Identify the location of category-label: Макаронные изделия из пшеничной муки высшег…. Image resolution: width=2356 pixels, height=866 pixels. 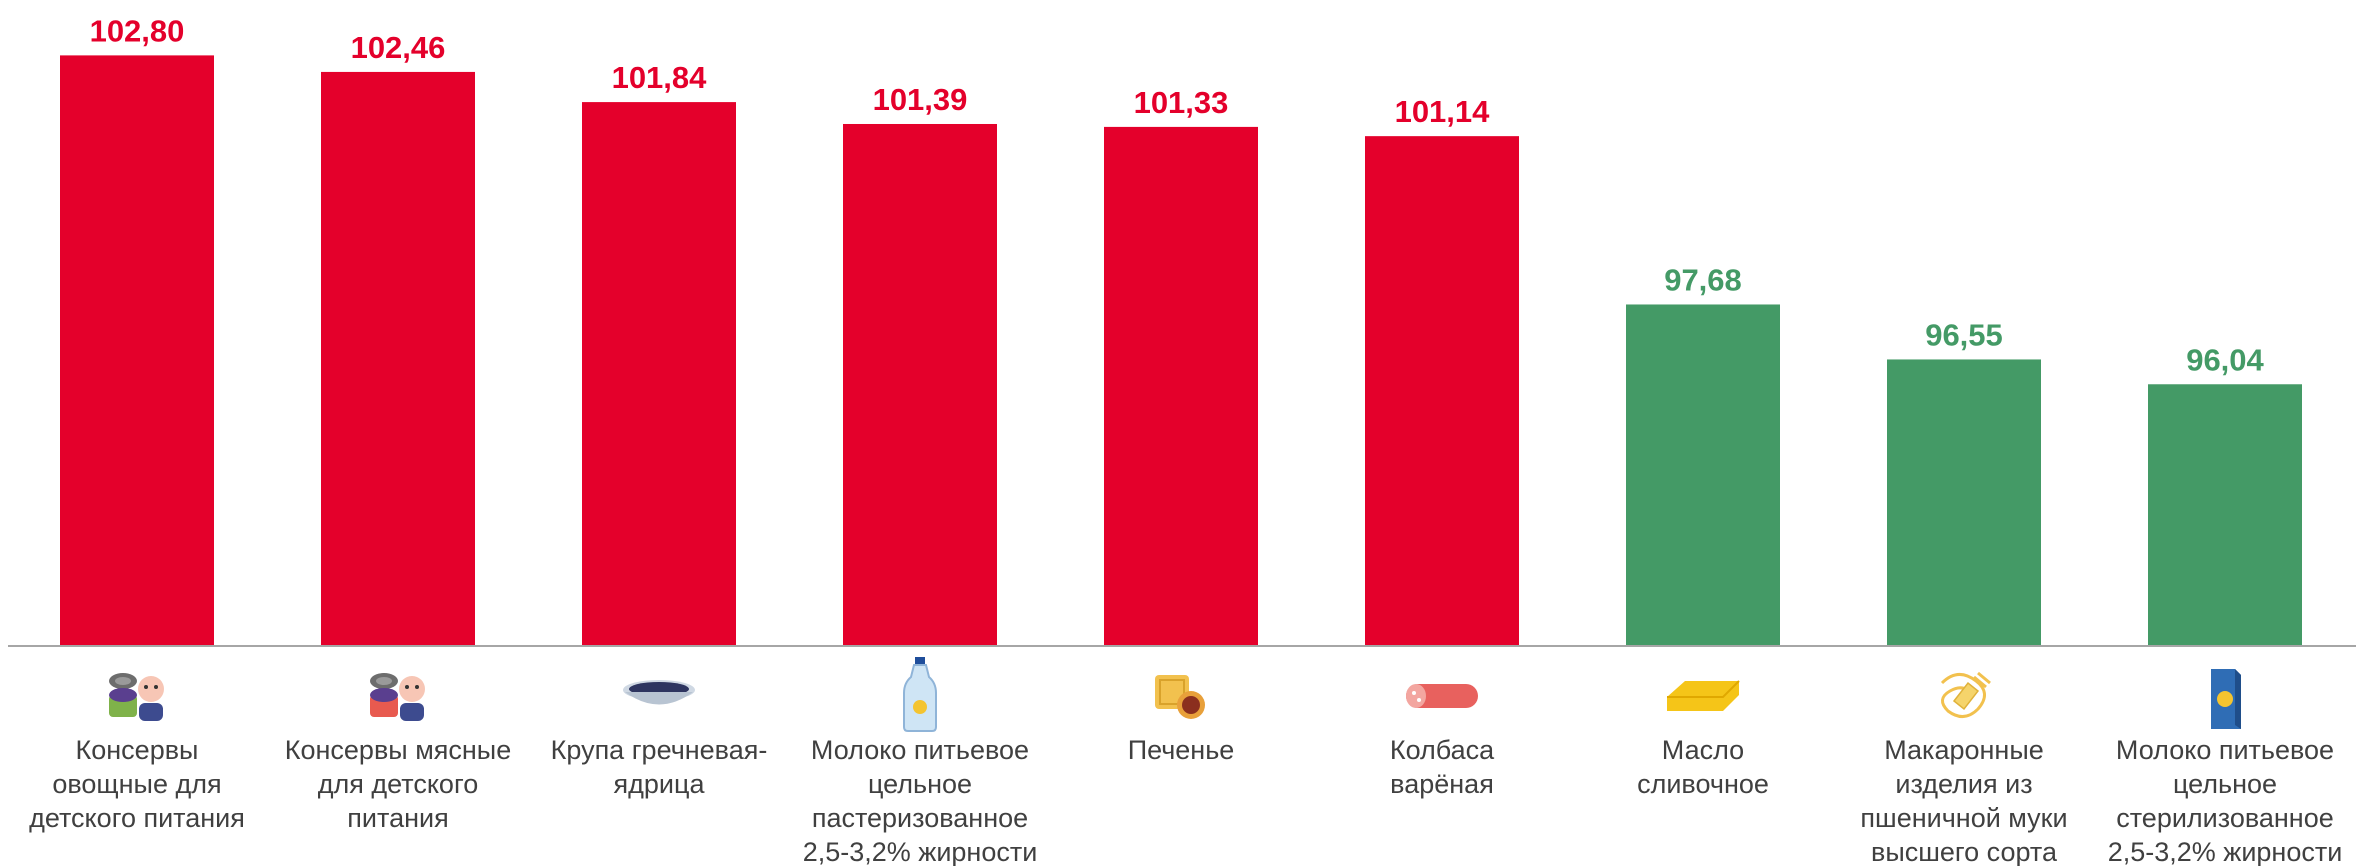
(1963, 800).